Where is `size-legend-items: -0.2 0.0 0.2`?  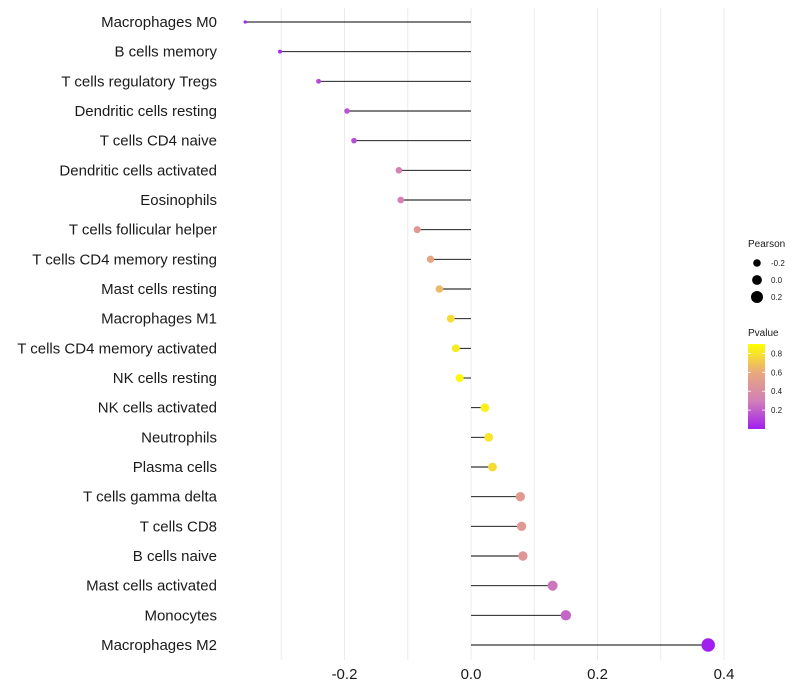 size-legend-items: -0.2 0.0 0.2 is located at coordinates (768, 281).